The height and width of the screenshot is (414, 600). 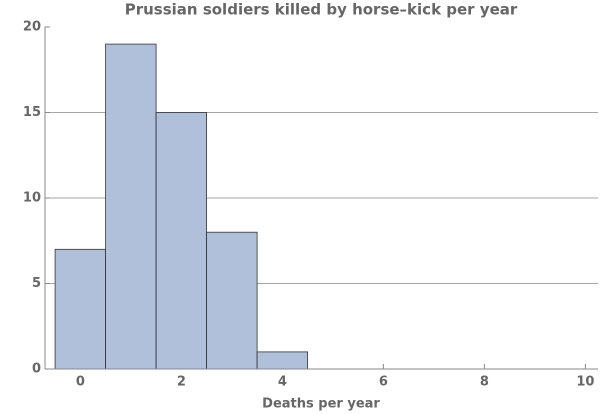 I want to click on y-tick-label: 20, so click(x=32, y=27).